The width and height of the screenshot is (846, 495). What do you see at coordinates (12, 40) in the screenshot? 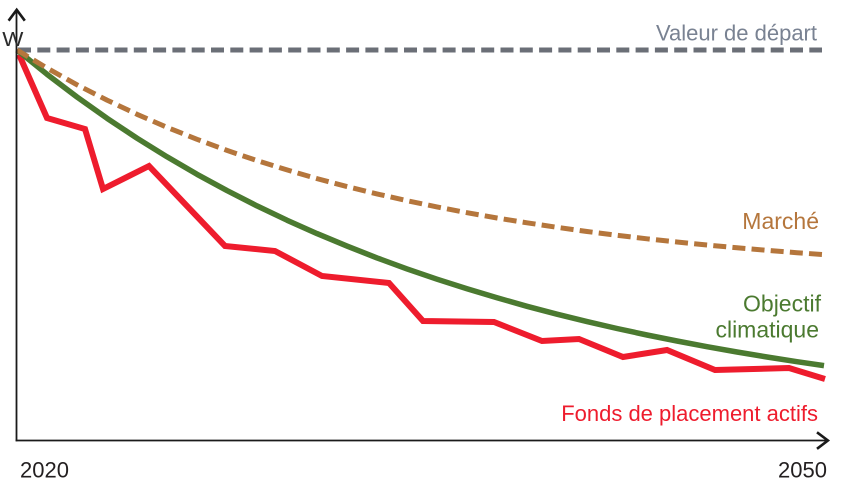
I see `svg-text: W` at bounding box center [12, 40].